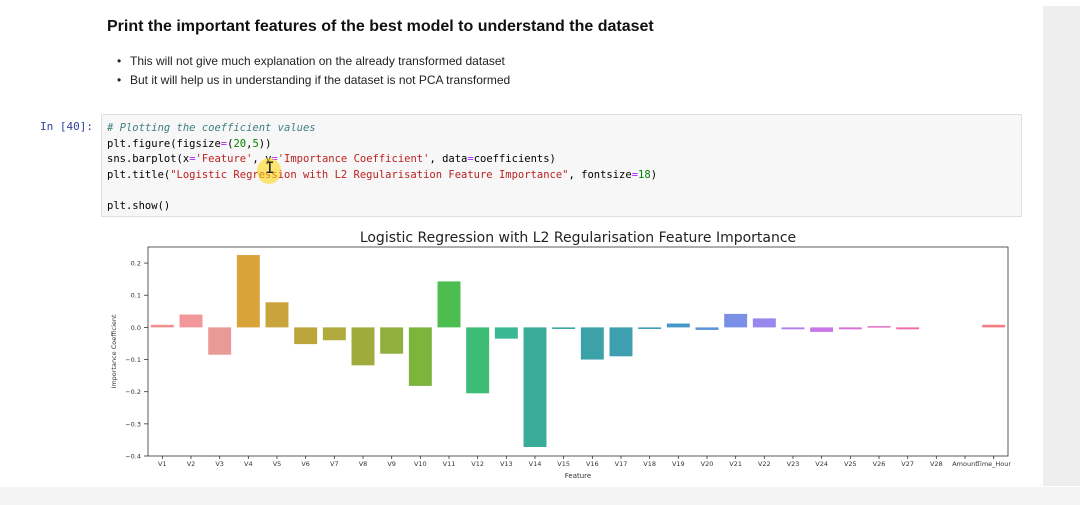  I want to click on bar-V1, so click(162, 326).